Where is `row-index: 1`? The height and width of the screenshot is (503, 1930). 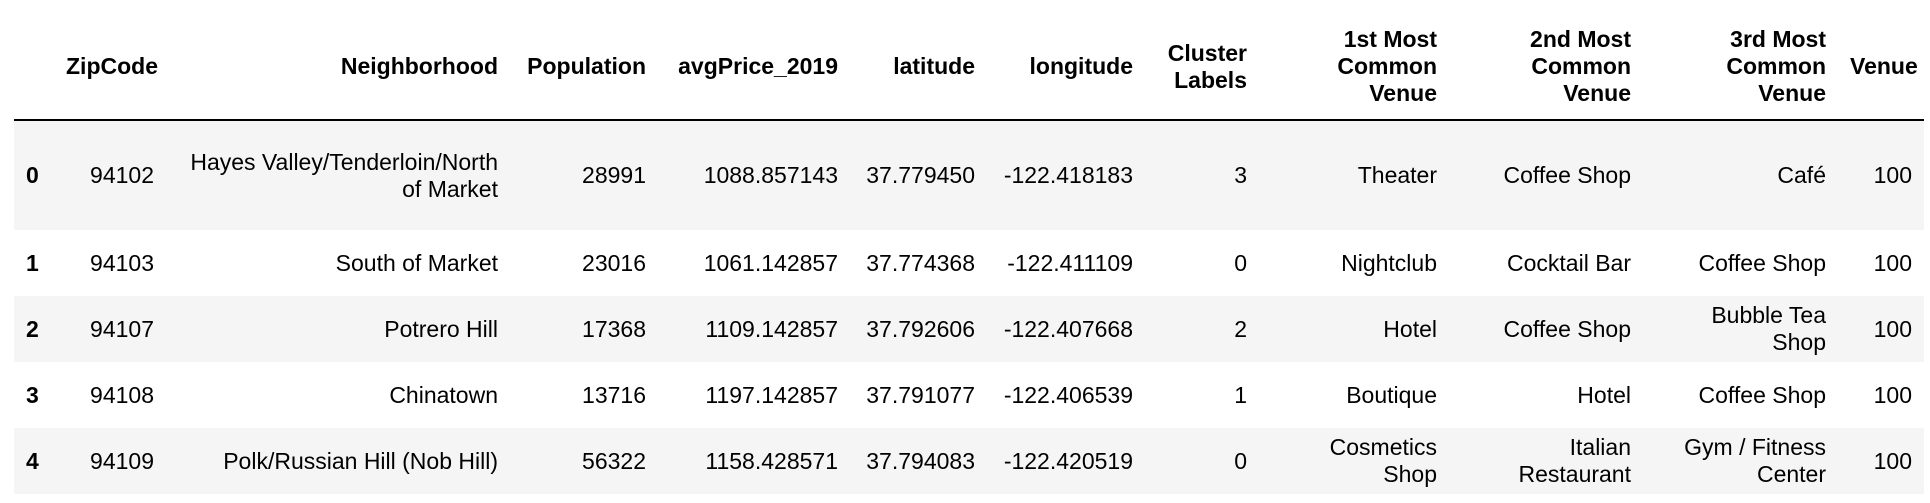 row-index: 1 is located at coordinates (32, 262).